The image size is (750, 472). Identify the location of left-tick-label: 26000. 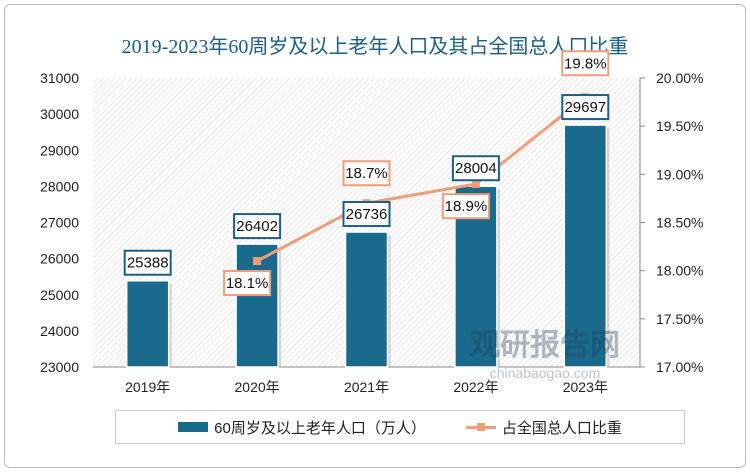
(59, 259).